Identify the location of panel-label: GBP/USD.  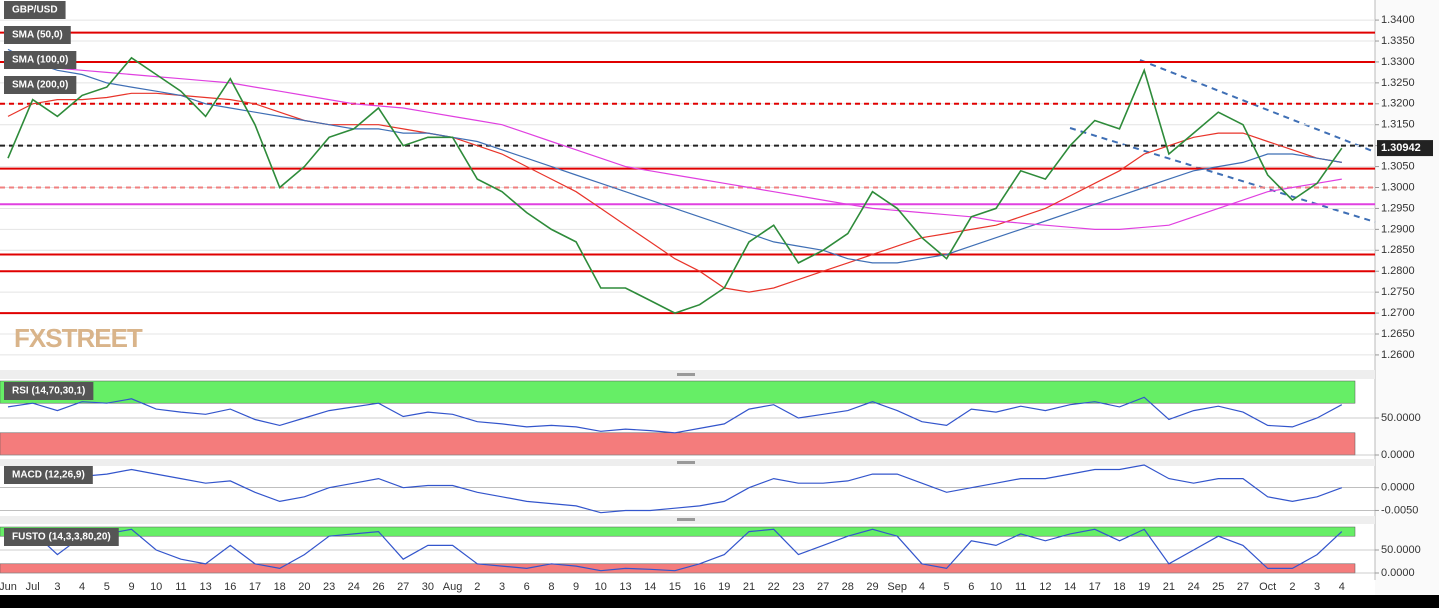
(35, 10).